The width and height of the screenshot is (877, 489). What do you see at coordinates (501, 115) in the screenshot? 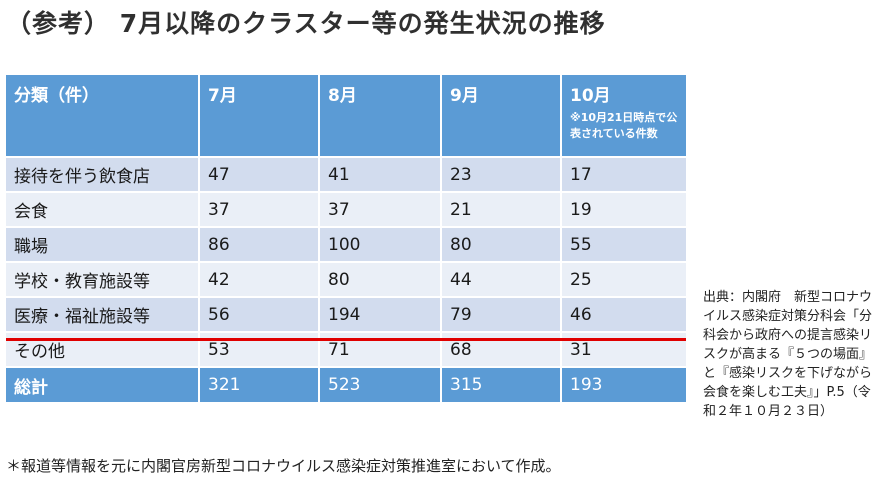
I see `header-september: 9月` at bounding box center [501, 115].